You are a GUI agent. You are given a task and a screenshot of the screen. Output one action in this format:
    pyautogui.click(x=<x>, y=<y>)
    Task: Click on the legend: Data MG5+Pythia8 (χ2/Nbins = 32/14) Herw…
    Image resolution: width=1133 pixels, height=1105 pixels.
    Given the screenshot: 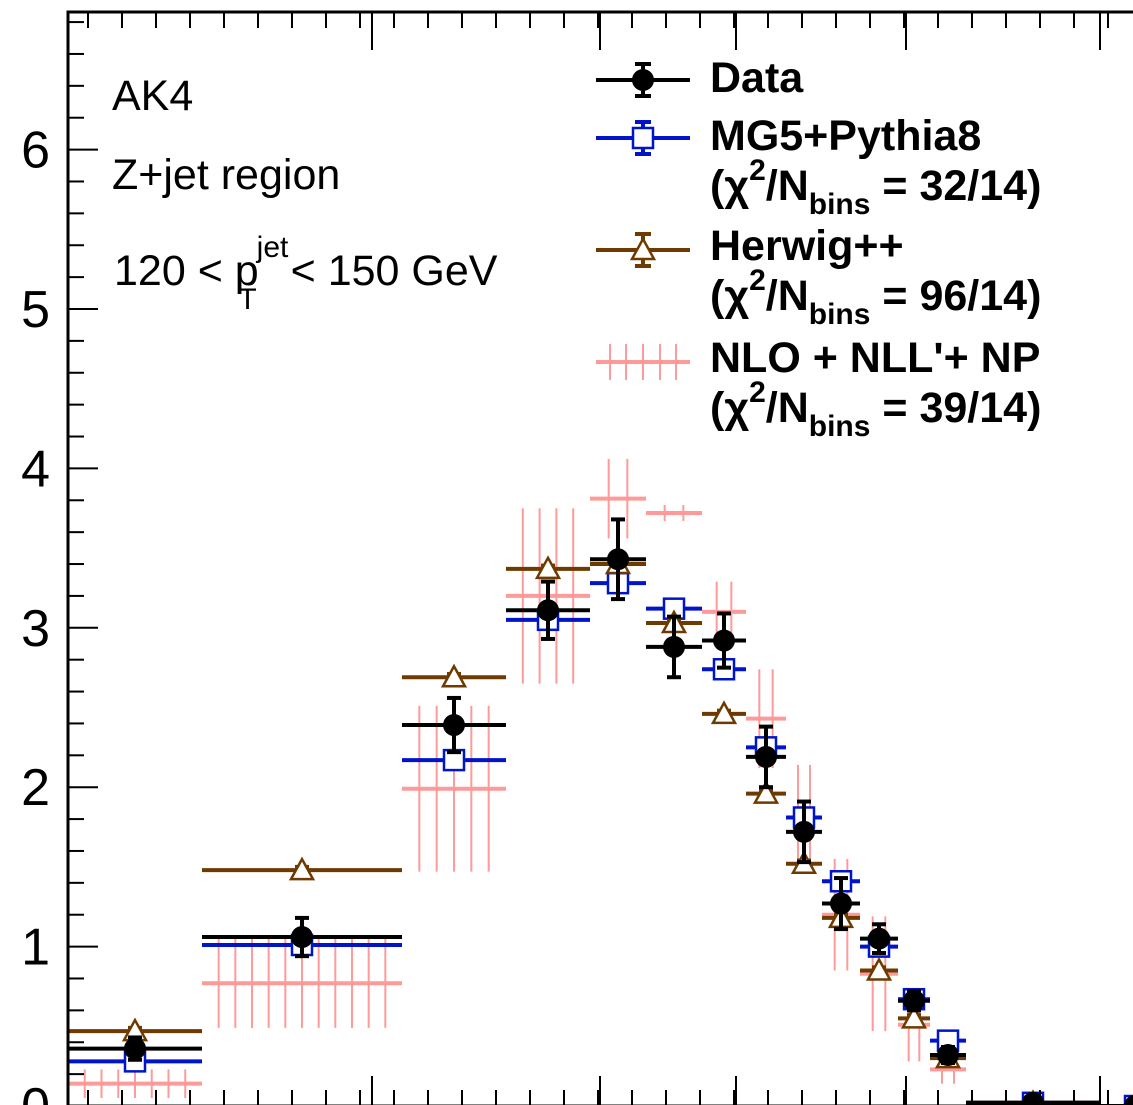 What is the action you would take?
    pyautogui.click(x=818, y=248)
    